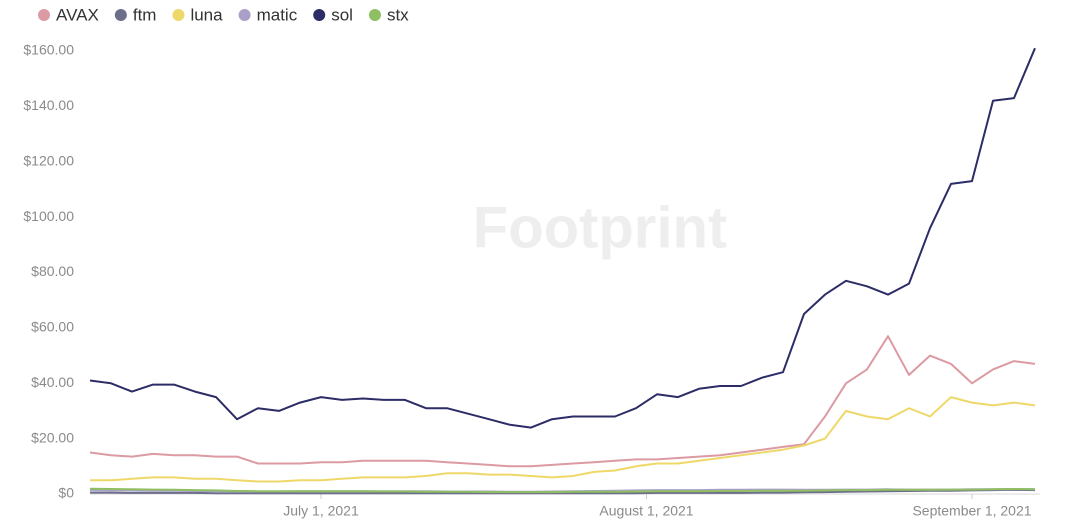  Describe the element at coordinates (48, 216) in the screenshot. I see `y-tick-label: $100.00` at that location.